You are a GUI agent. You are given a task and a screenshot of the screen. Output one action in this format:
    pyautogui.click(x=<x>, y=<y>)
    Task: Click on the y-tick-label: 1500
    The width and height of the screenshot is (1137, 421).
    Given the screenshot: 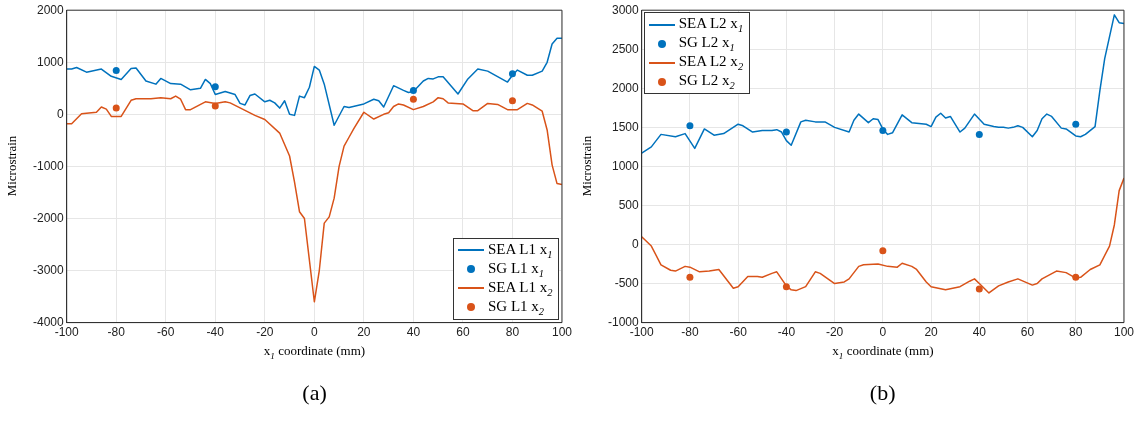 What is the action you would take?
    pyautogui.click(x=625, y=126)
    